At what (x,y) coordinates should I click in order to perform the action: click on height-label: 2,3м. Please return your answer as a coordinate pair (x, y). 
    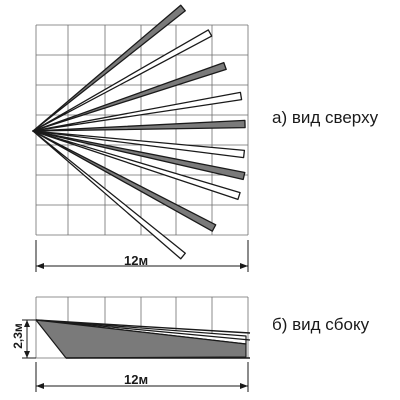
    Looking at the image, I should click on (18, 336).